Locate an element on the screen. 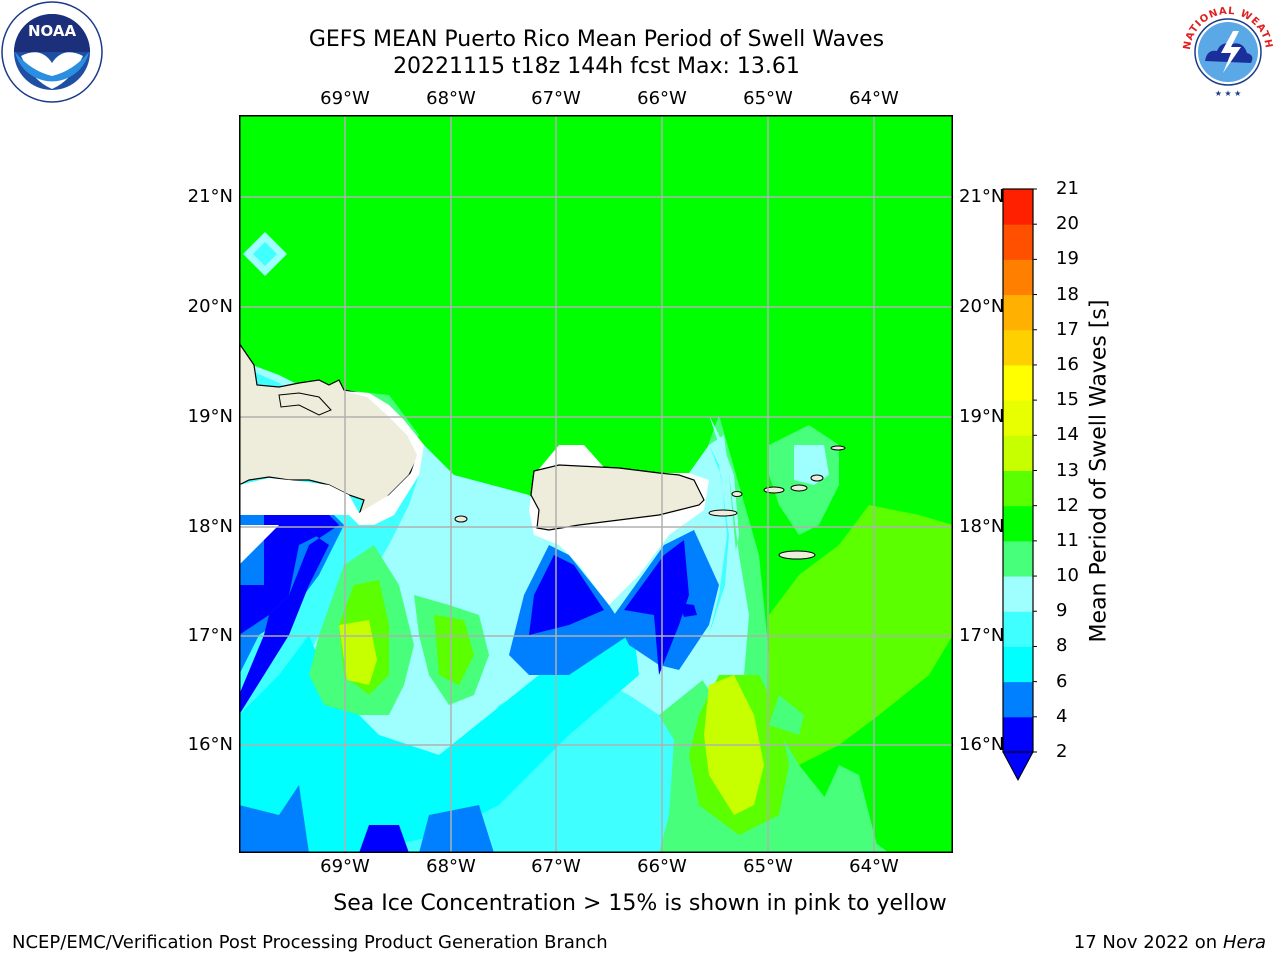  lat-label-right: 18°N is located at coordinates (982, 526).